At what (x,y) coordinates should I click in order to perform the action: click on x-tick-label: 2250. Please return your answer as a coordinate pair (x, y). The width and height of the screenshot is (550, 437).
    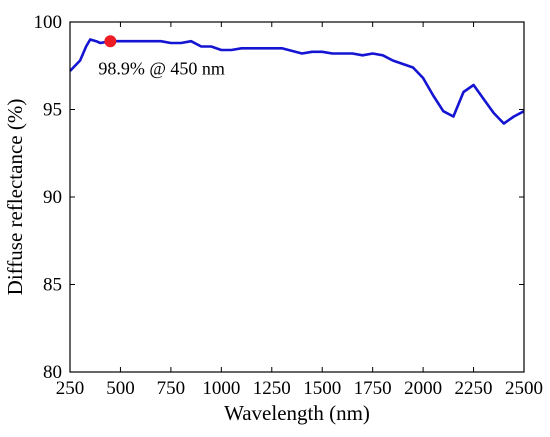
    Looking at the image, I should click on (474, 388).